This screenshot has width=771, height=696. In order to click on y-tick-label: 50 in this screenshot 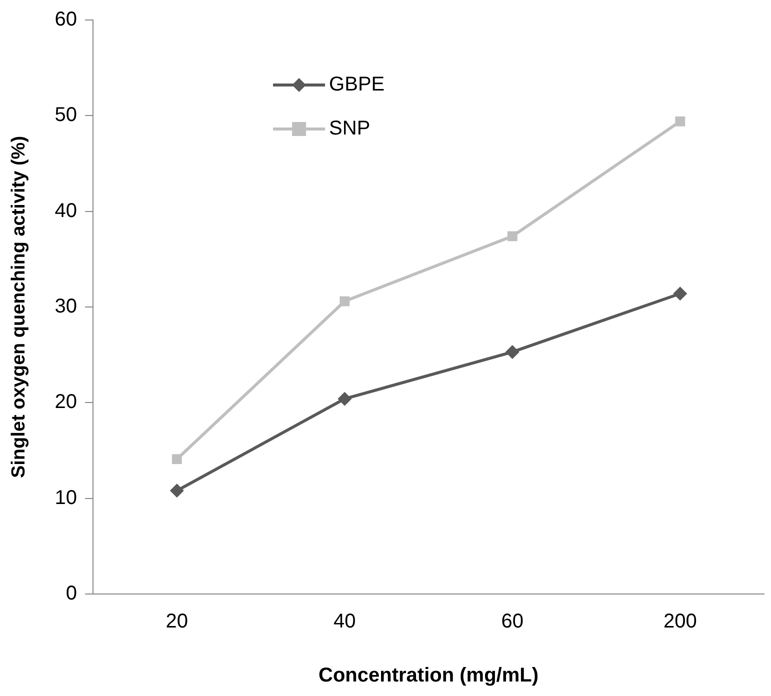, I will do `click(66, 115)`.